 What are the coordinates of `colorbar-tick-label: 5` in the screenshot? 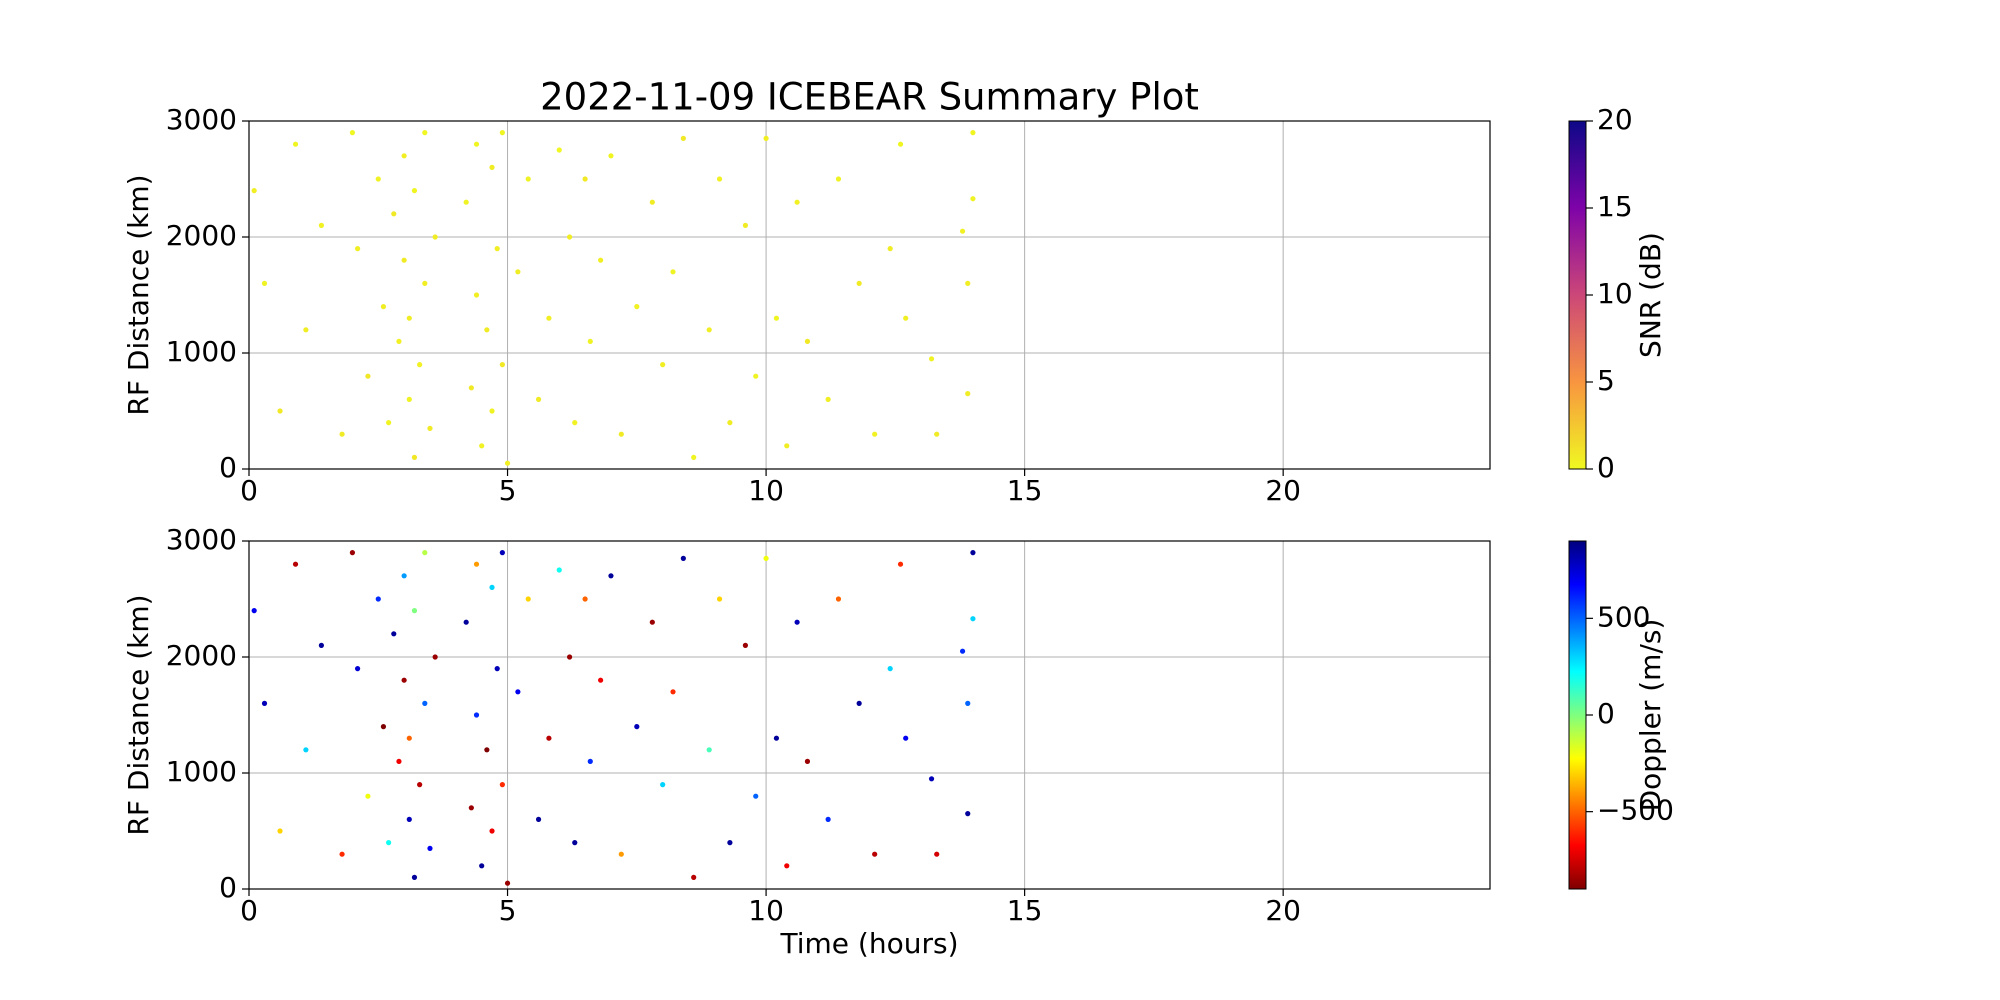 It's located at (1606, 380).